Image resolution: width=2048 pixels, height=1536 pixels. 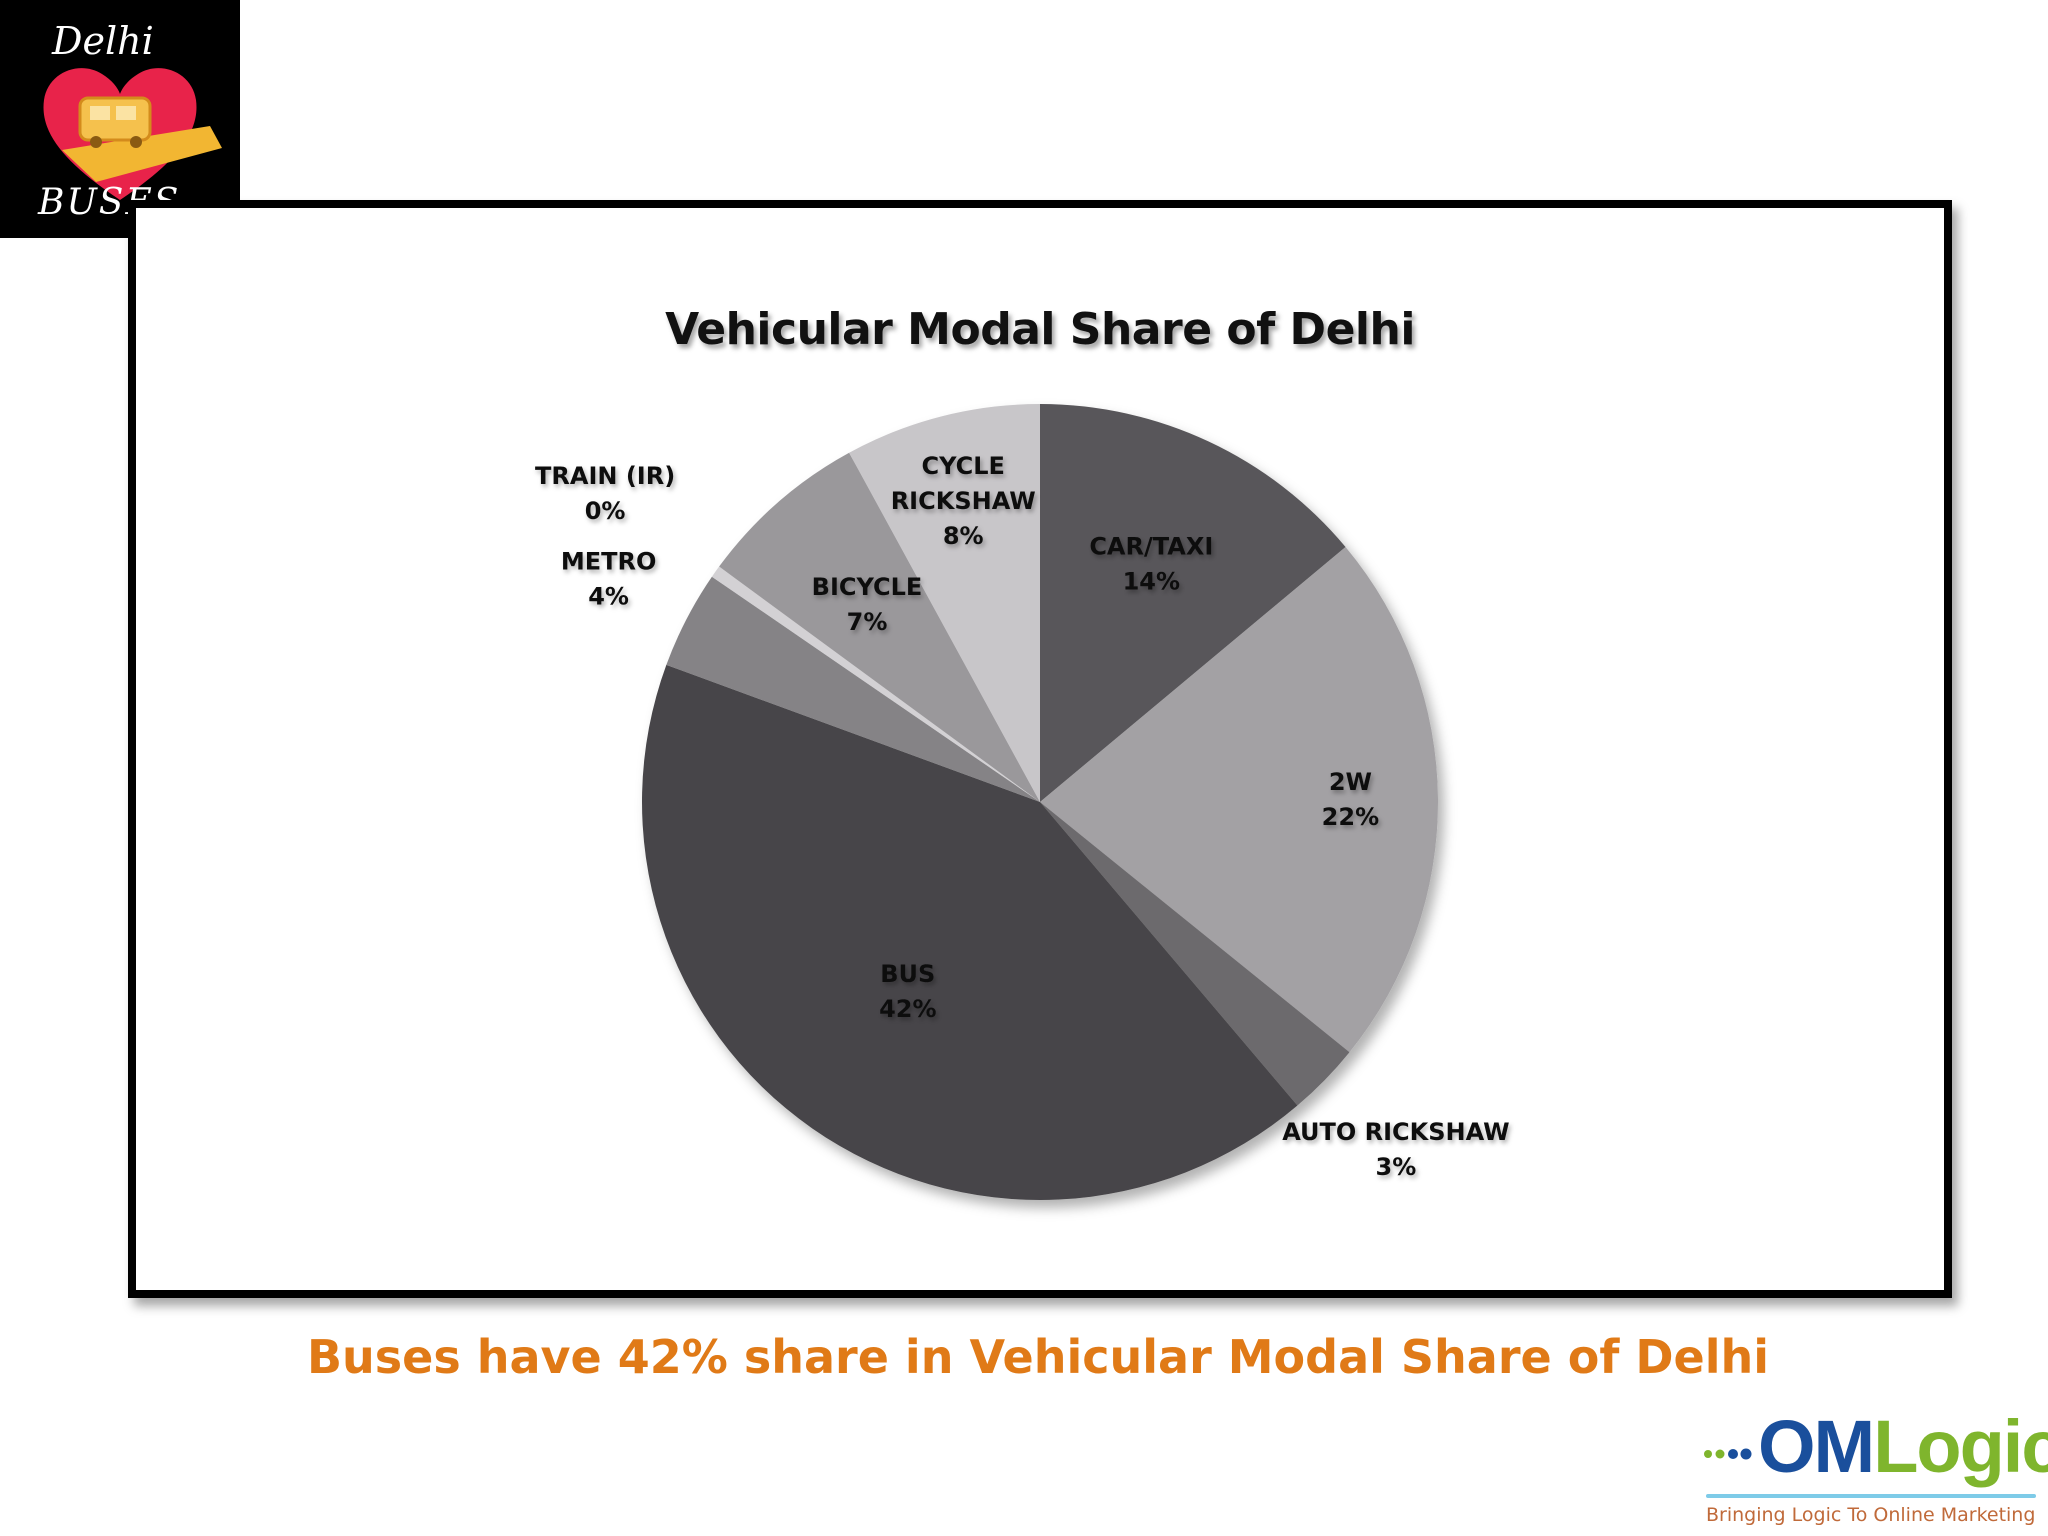 What do you see at coordinates (129, 121) in the screenshot?
I see `heart-bus-icon: Delhi BUSES` at bounding box center [129, 121].